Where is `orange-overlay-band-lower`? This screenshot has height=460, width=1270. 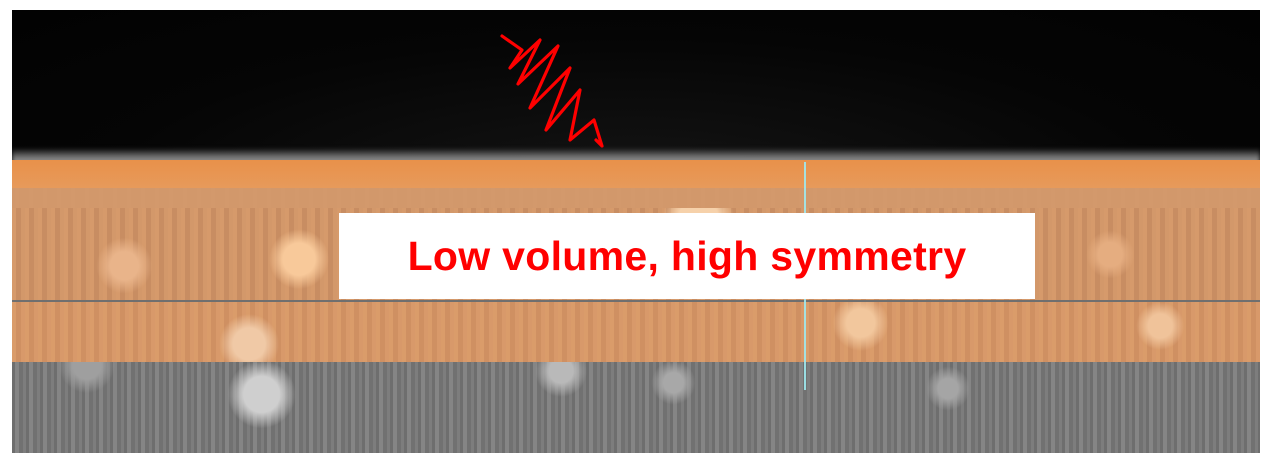 orange-overlay-band-lower is located at coordinates (636, 332).